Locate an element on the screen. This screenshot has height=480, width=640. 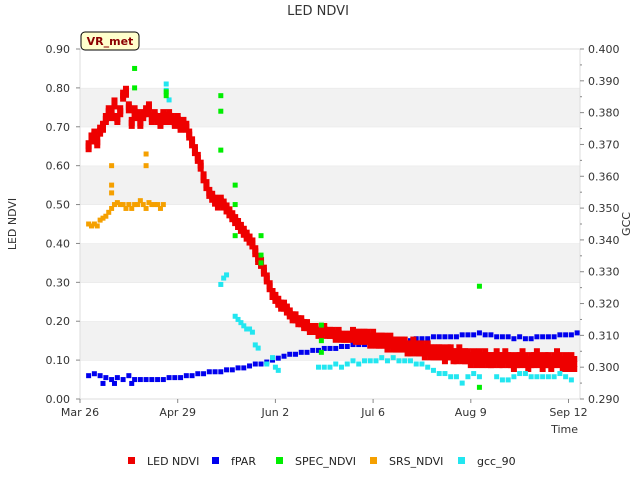
y-right-tick-label: 0.390 is located at coordinates (604, 81).